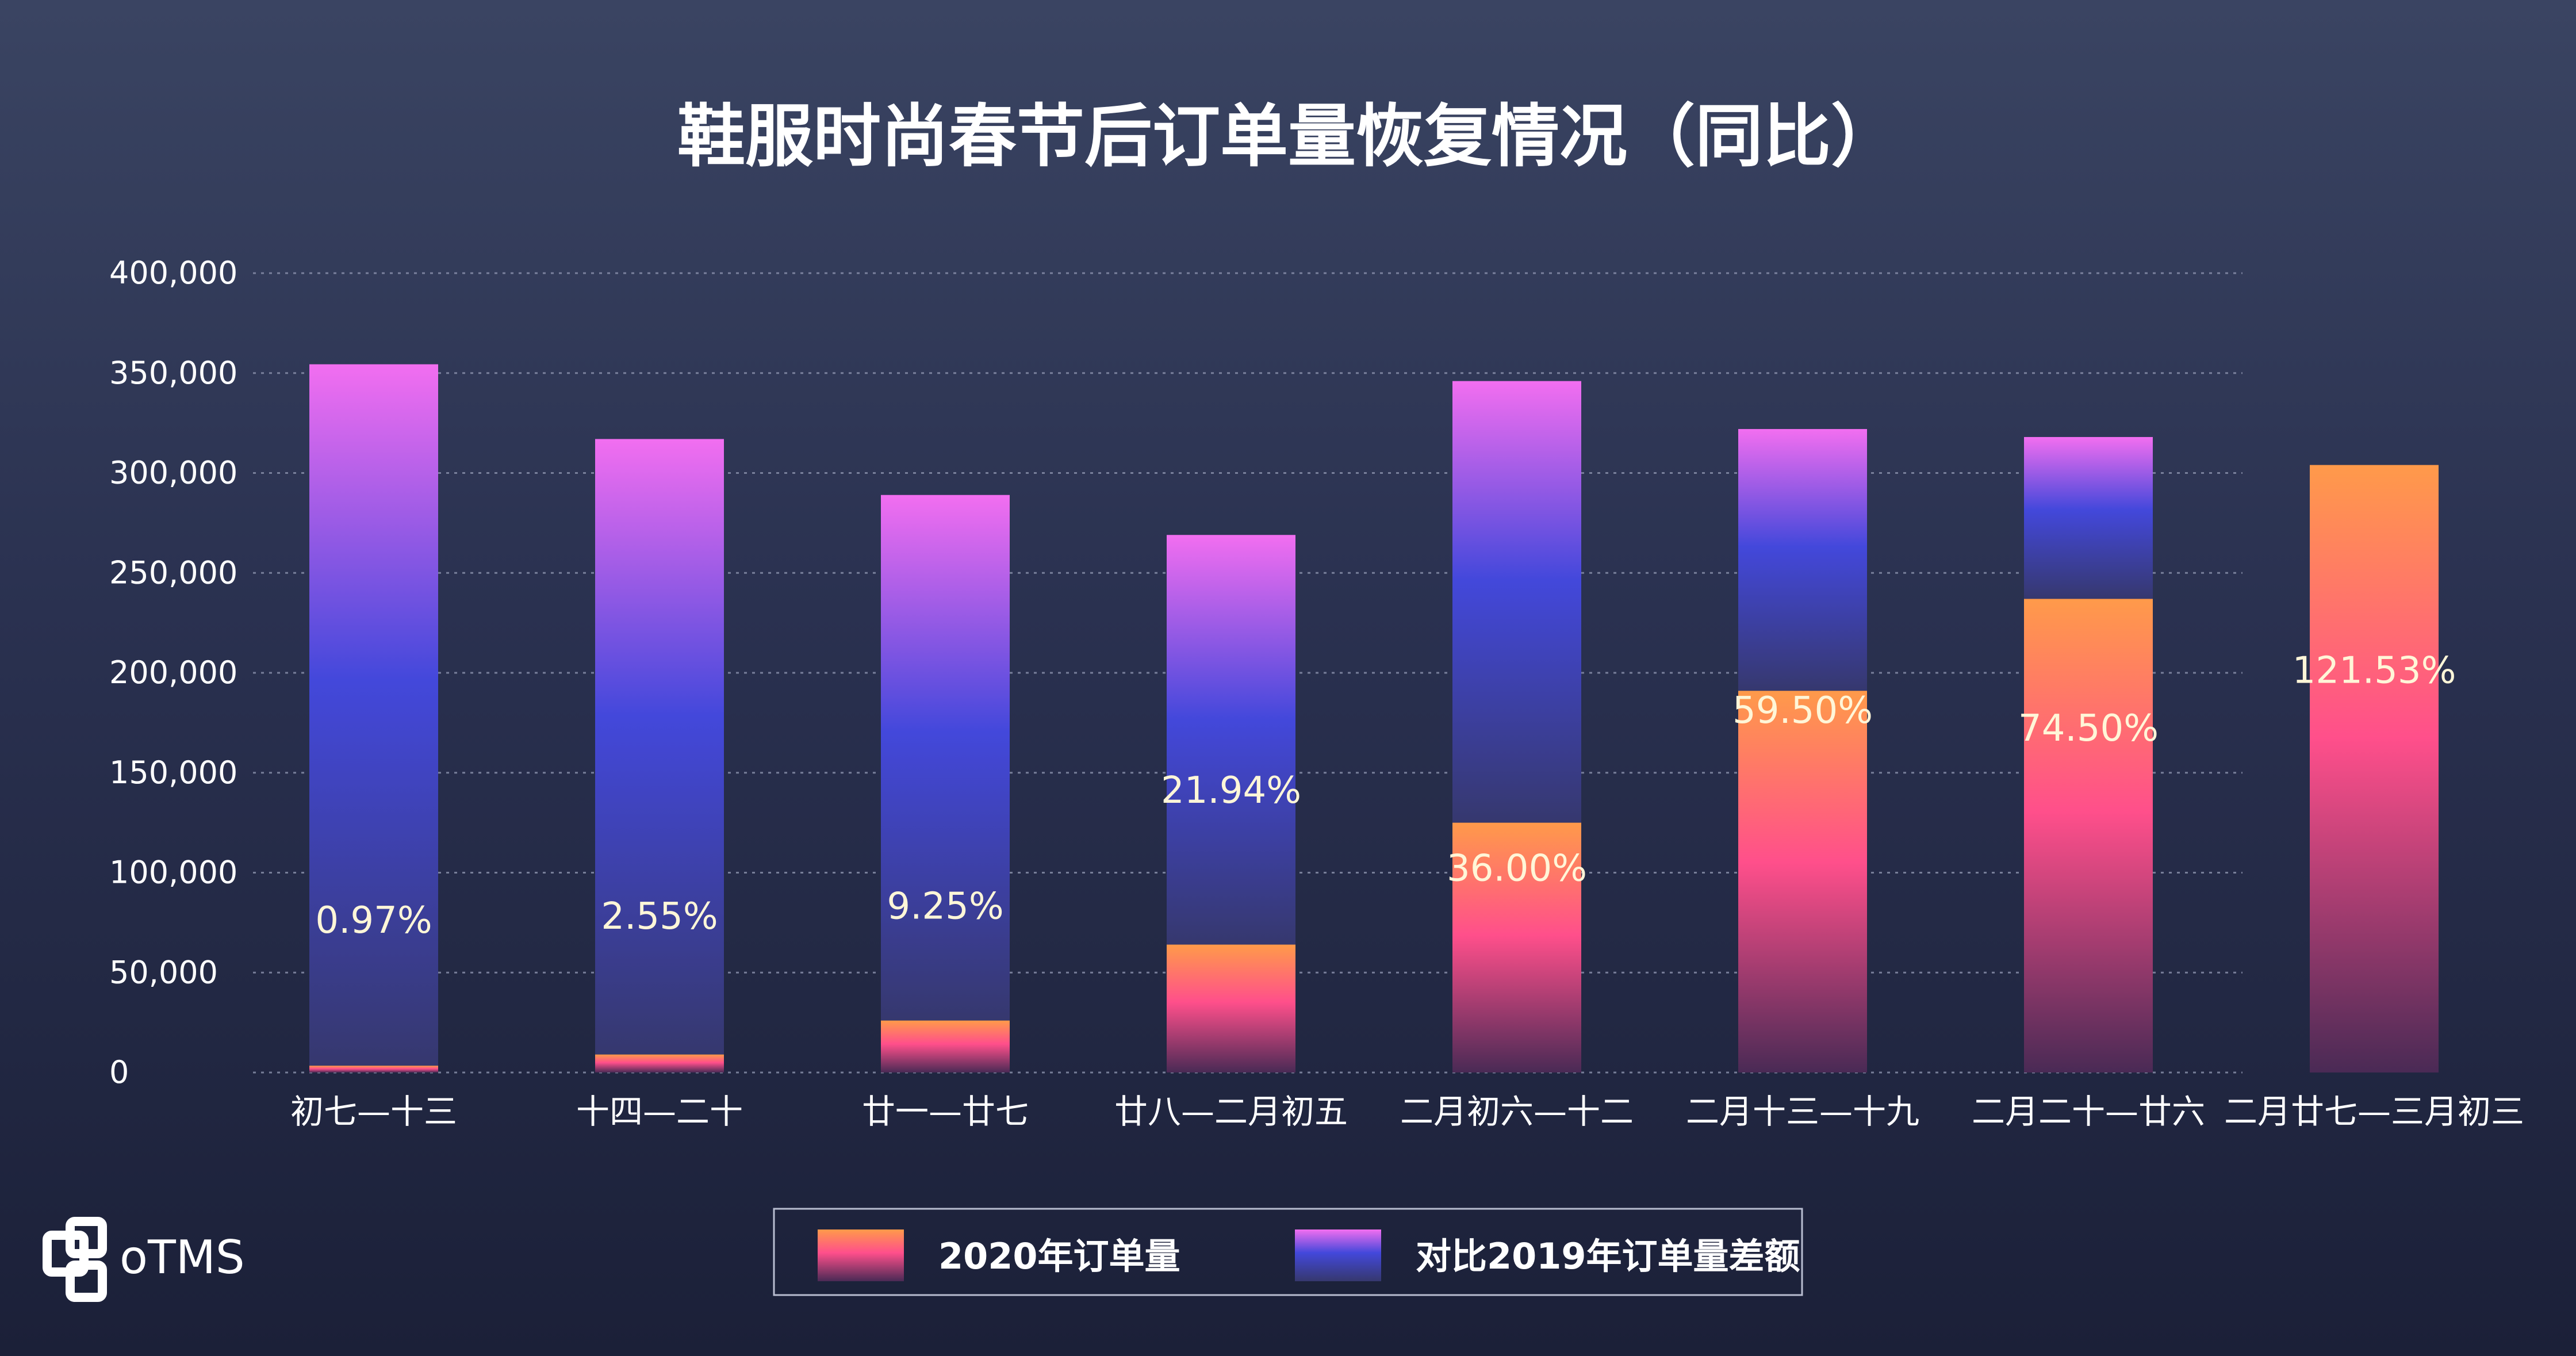 The width and height of the screenshot is (2576, 1356). Describe the element at coordinates (945, 1111) in the screenshot. I see `x-tick-label: 廿一—廿七` at that location.